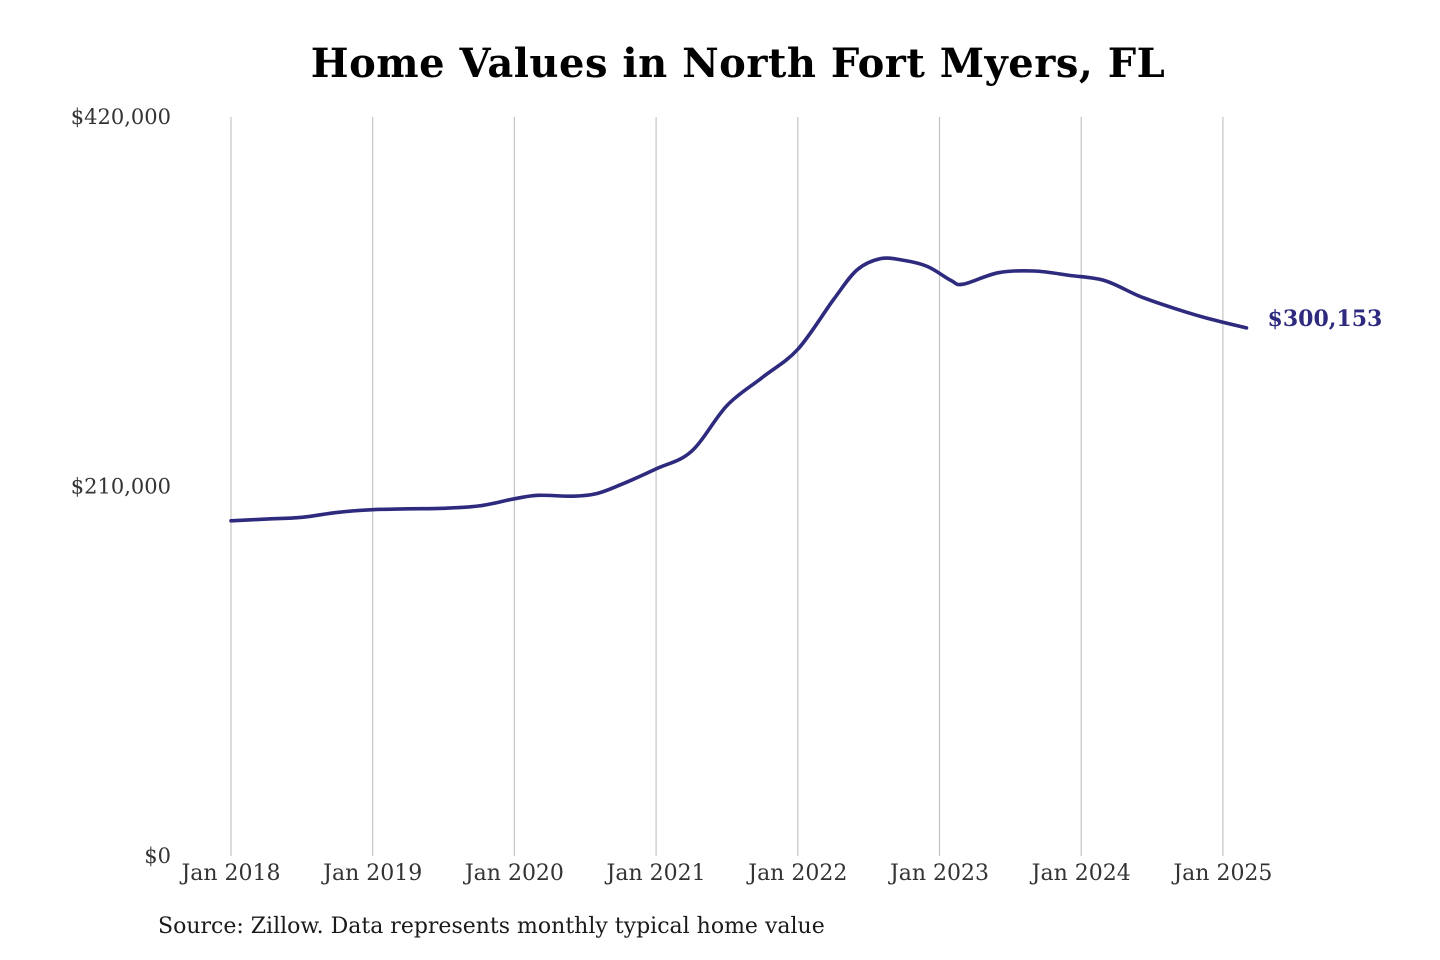 The image size is (1440, 960). Describe the element at coordinates (1080, 873) in the screenshot. I see `x-tick-label: Jan 2024` at that location.